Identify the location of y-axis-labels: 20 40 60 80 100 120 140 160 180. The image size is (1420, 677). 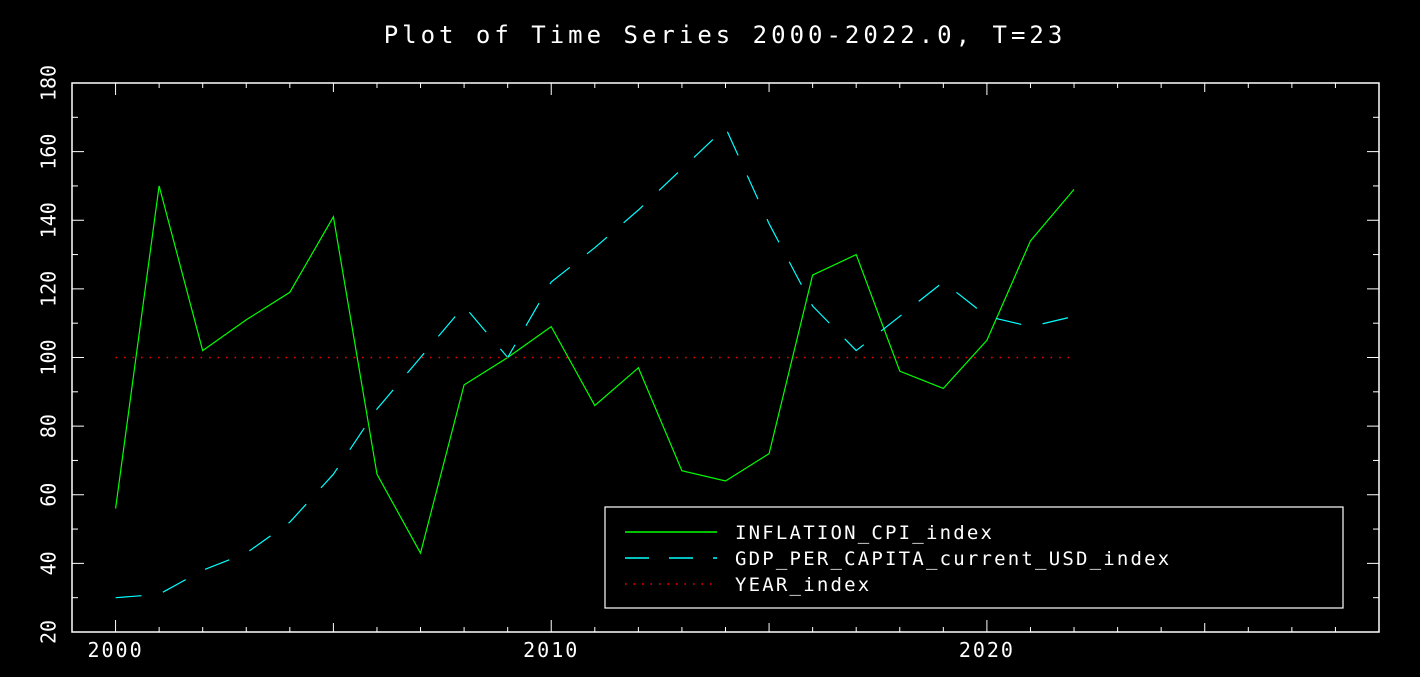
(49, 354).